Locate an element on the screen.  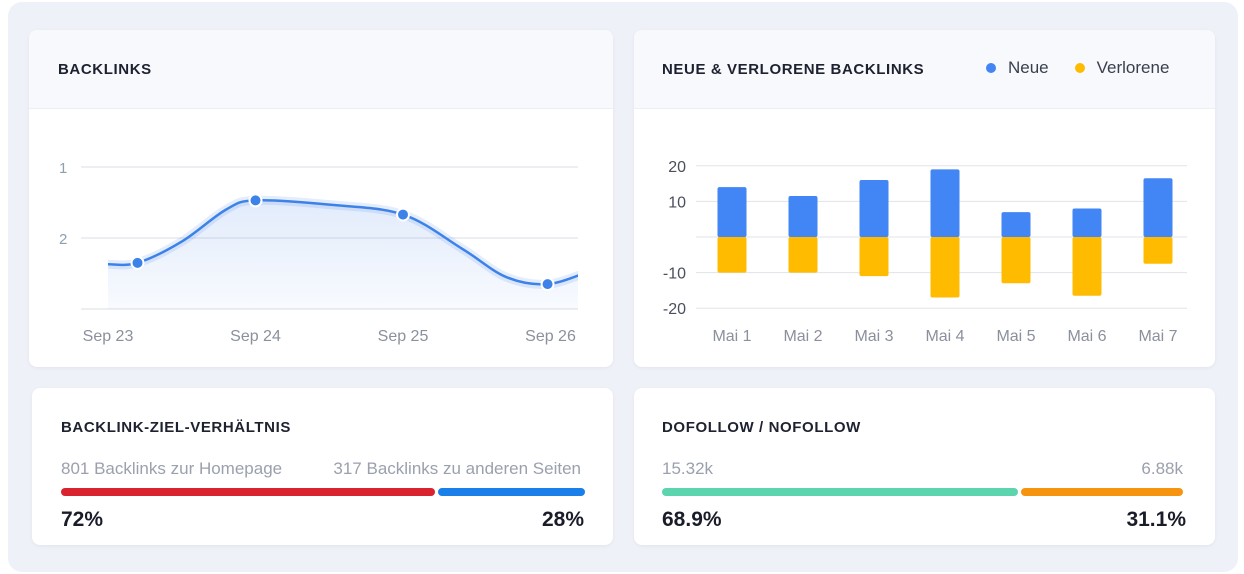
series-line is located at coordinates (342, 242).